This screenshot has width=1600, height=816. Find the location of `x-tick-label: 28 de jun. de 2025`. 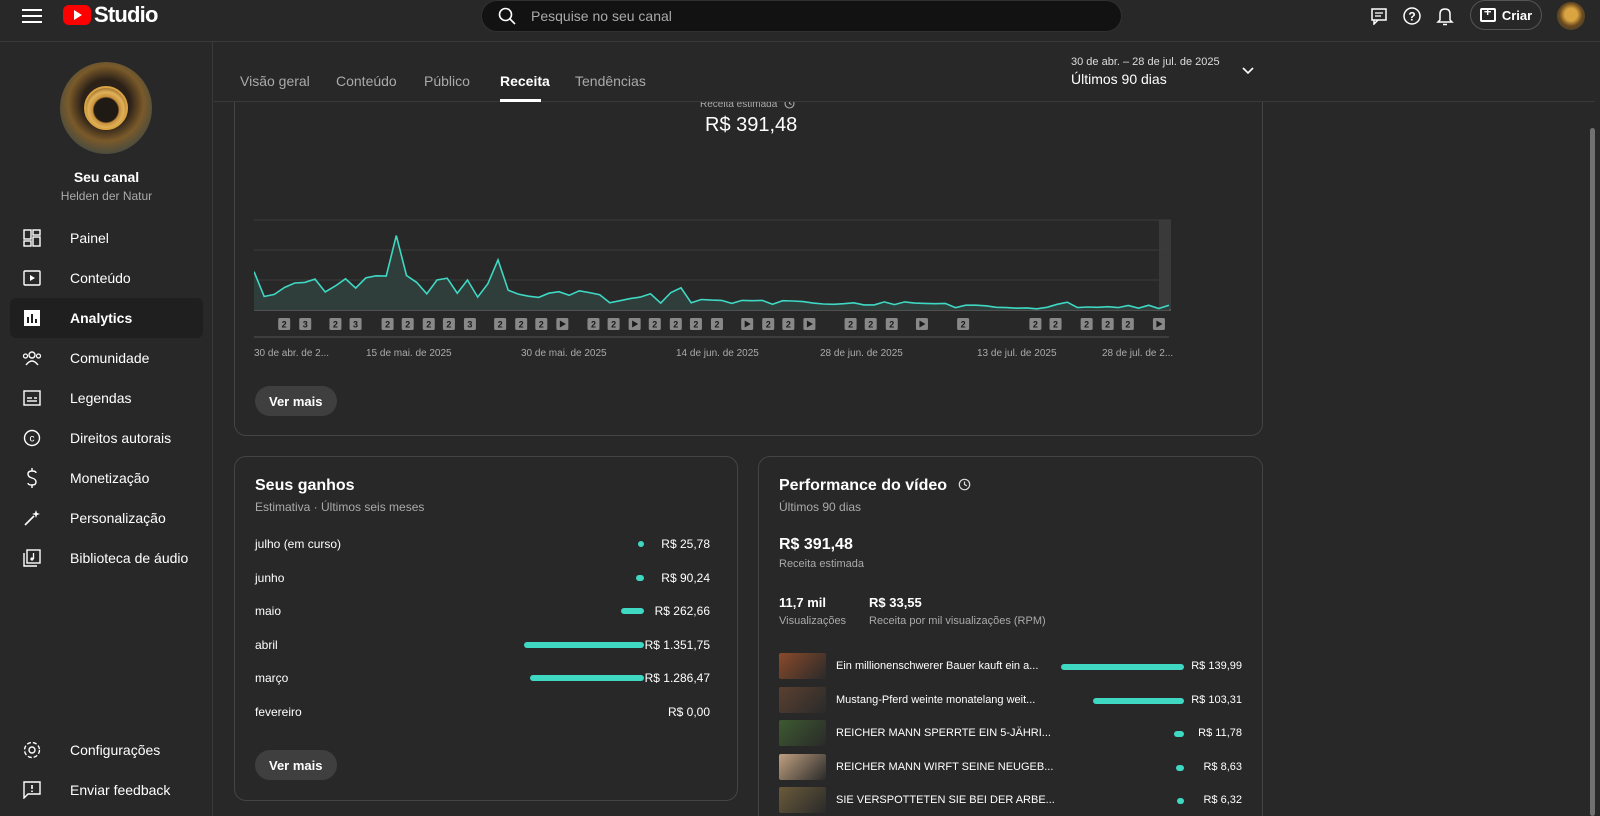

x-tick-label: 28 de jun. de 2025 is located at coordinates (861, 353).